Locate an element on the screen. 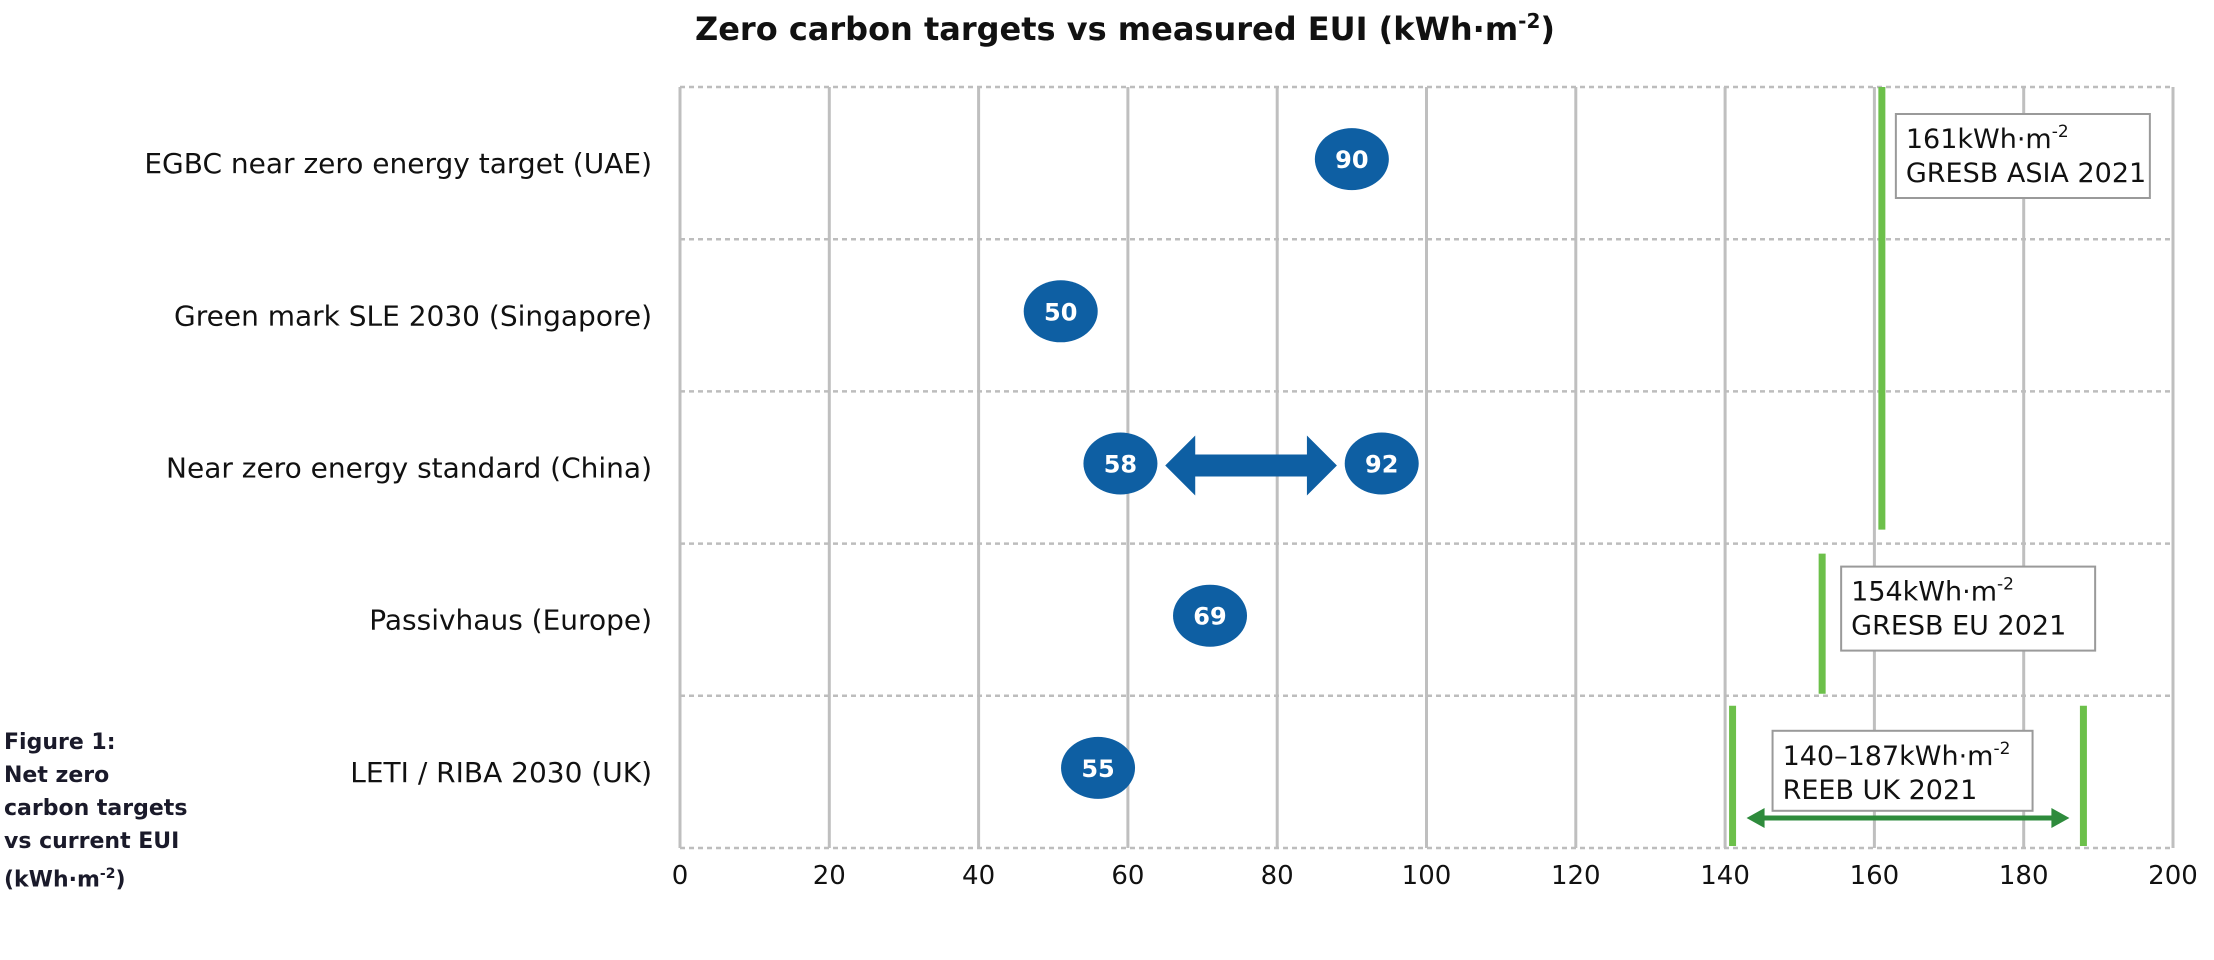 The width and height of the screenshot is (2214, 960). caption-line: Figure 1: is located at coordinates (60, 742).